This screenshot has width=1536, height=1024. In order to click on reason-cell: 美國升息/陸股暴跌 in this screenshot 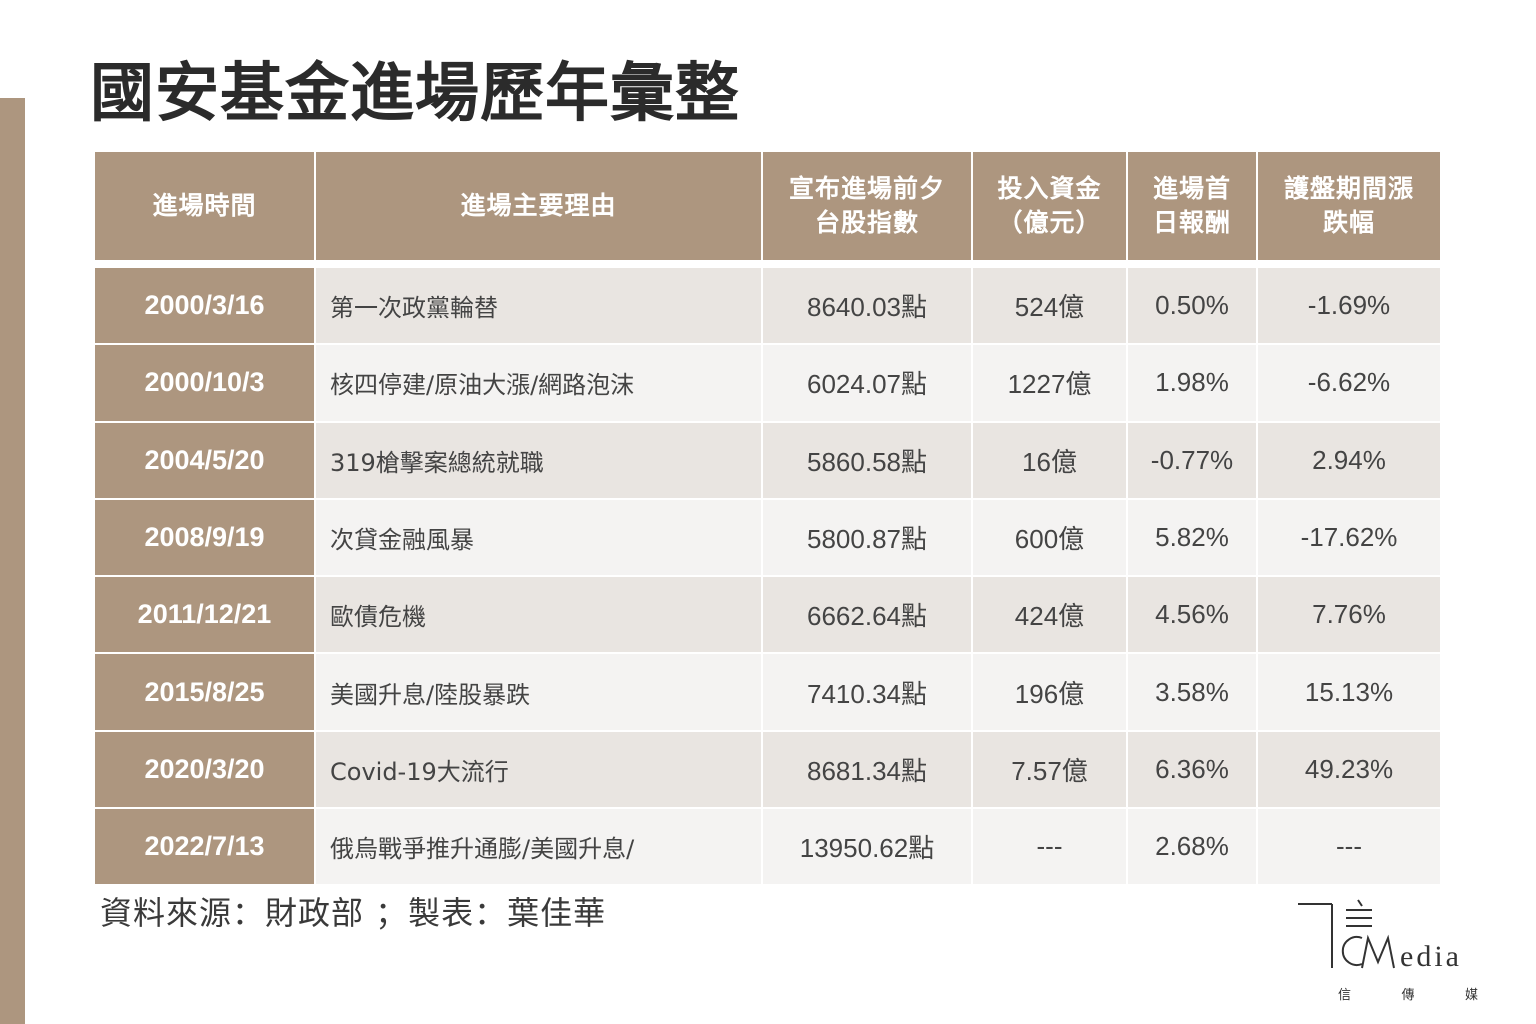, I will do `click(538, 692)`.